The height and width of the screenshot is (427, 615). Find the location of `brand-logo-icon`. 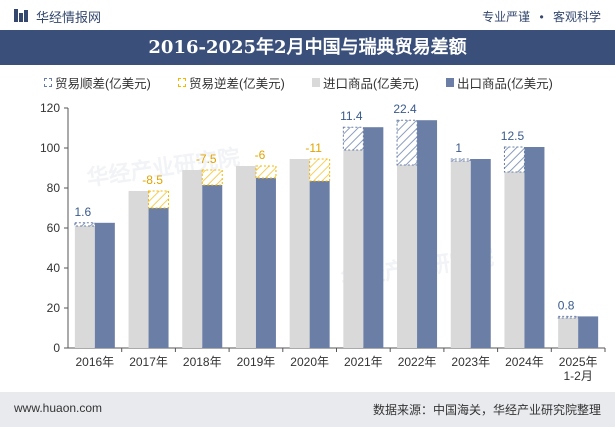

brand-logo-icon is located at coordinates (21, 15).